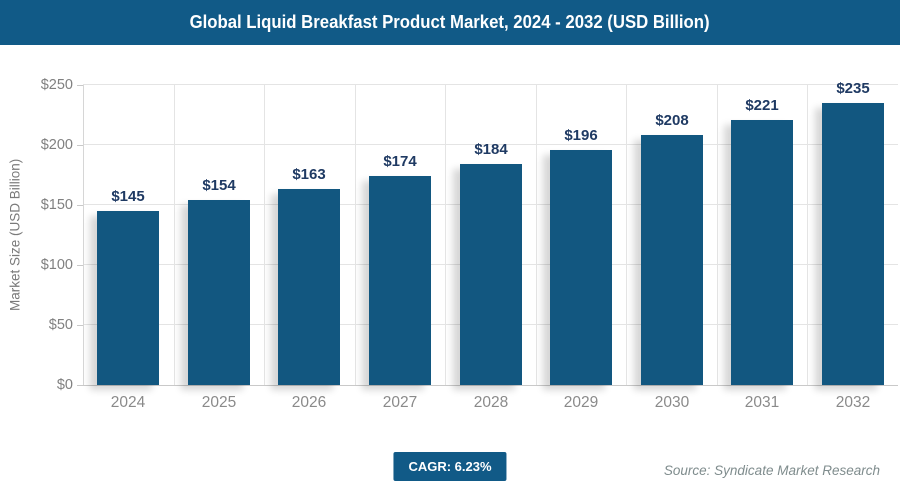  What do you see at coordinates (762, 402) in the screenshot?
I see `x-tick-label: 2031` at bounding box center [762, 402].